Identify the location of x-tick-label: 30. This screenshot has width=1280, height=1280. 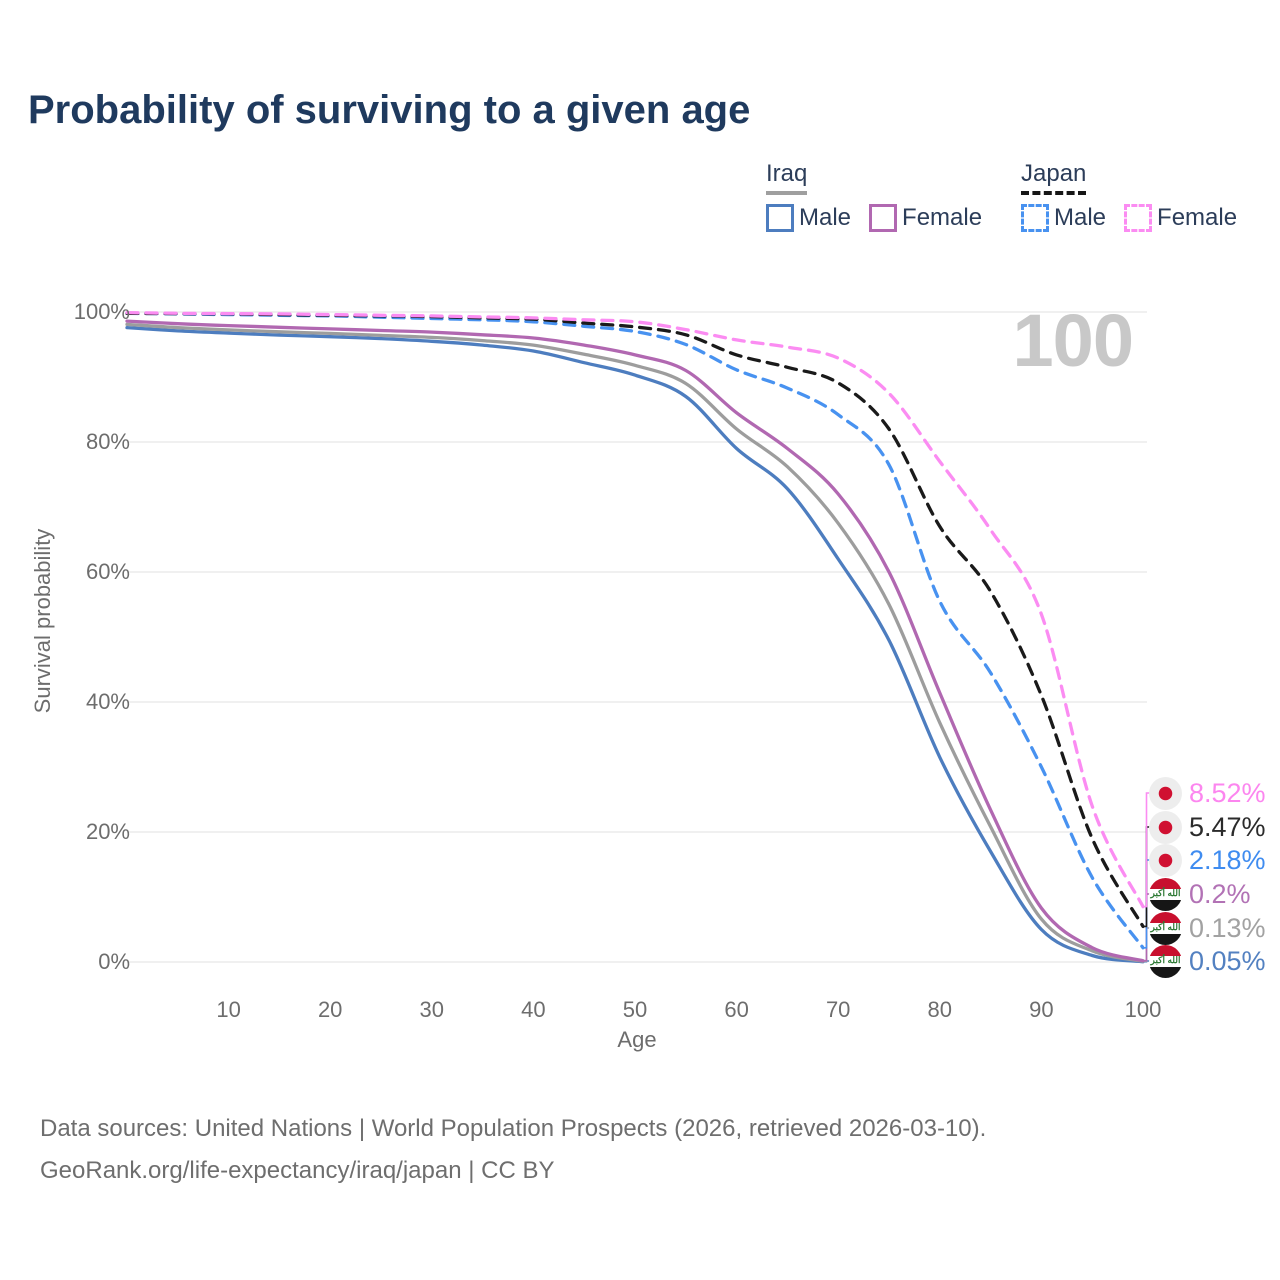
(432, 1009).